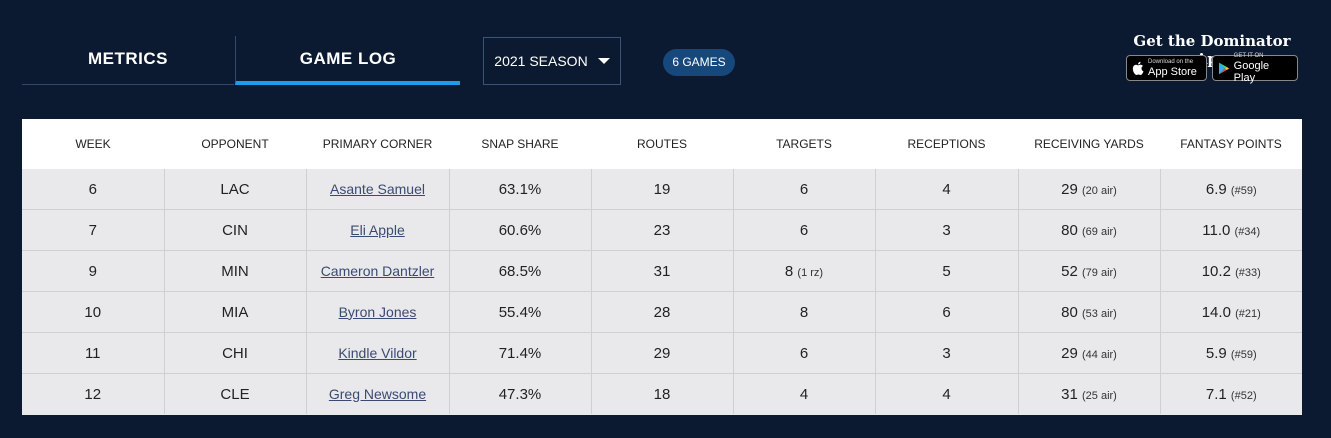  What do you see at coordinates (1216, 271) in the screenshot?
I see `fp-value: 10.2` at bounding box center [1216, 271].